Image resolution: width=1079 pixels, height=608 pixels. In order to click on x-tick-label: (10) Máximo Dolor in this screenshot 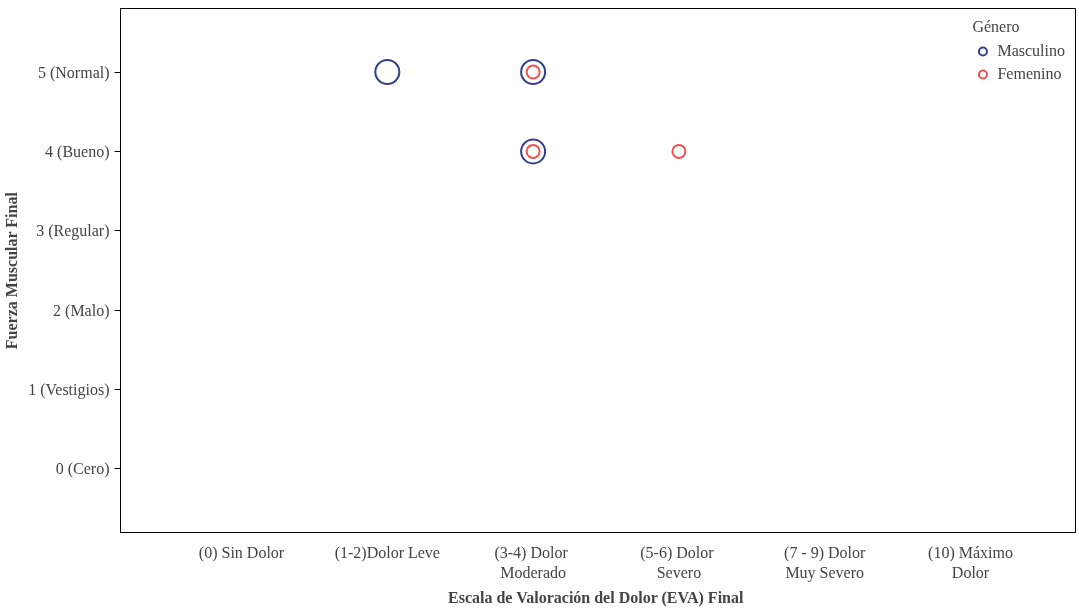, I will do `click(970, 562)`.